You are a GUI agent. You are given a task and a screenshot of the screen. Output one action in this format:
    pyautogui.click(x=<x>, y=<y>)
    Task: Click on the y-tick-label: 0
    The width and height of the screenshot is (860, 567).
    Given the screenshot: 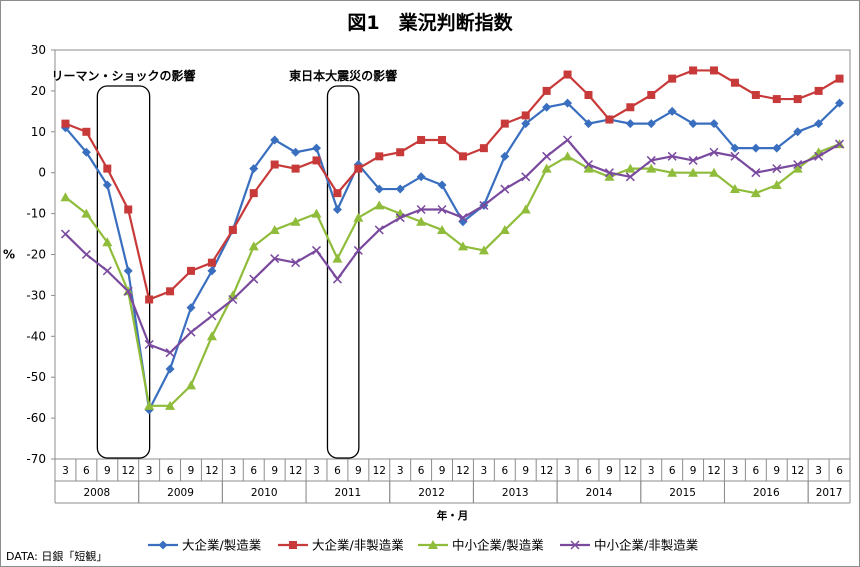 What is the action you would take?
    pyautogui.click(x=42, y=173)
    